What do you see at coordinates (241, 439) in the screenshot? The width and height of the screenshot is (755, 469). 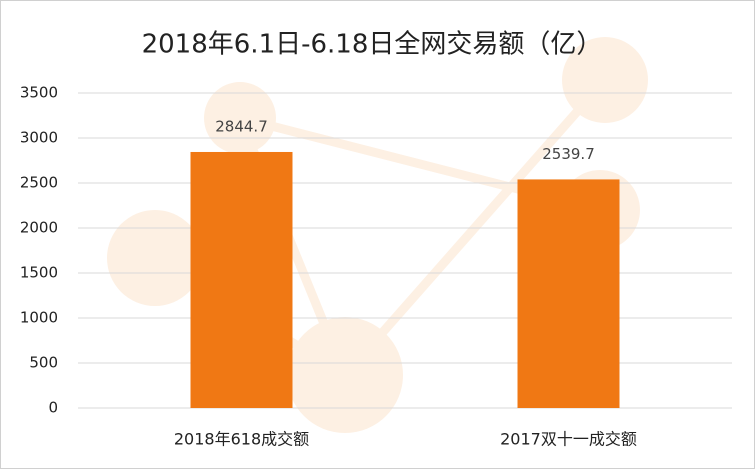 I see `x-tick-label: 2018年618成交额` at bounding box center [241, 439].